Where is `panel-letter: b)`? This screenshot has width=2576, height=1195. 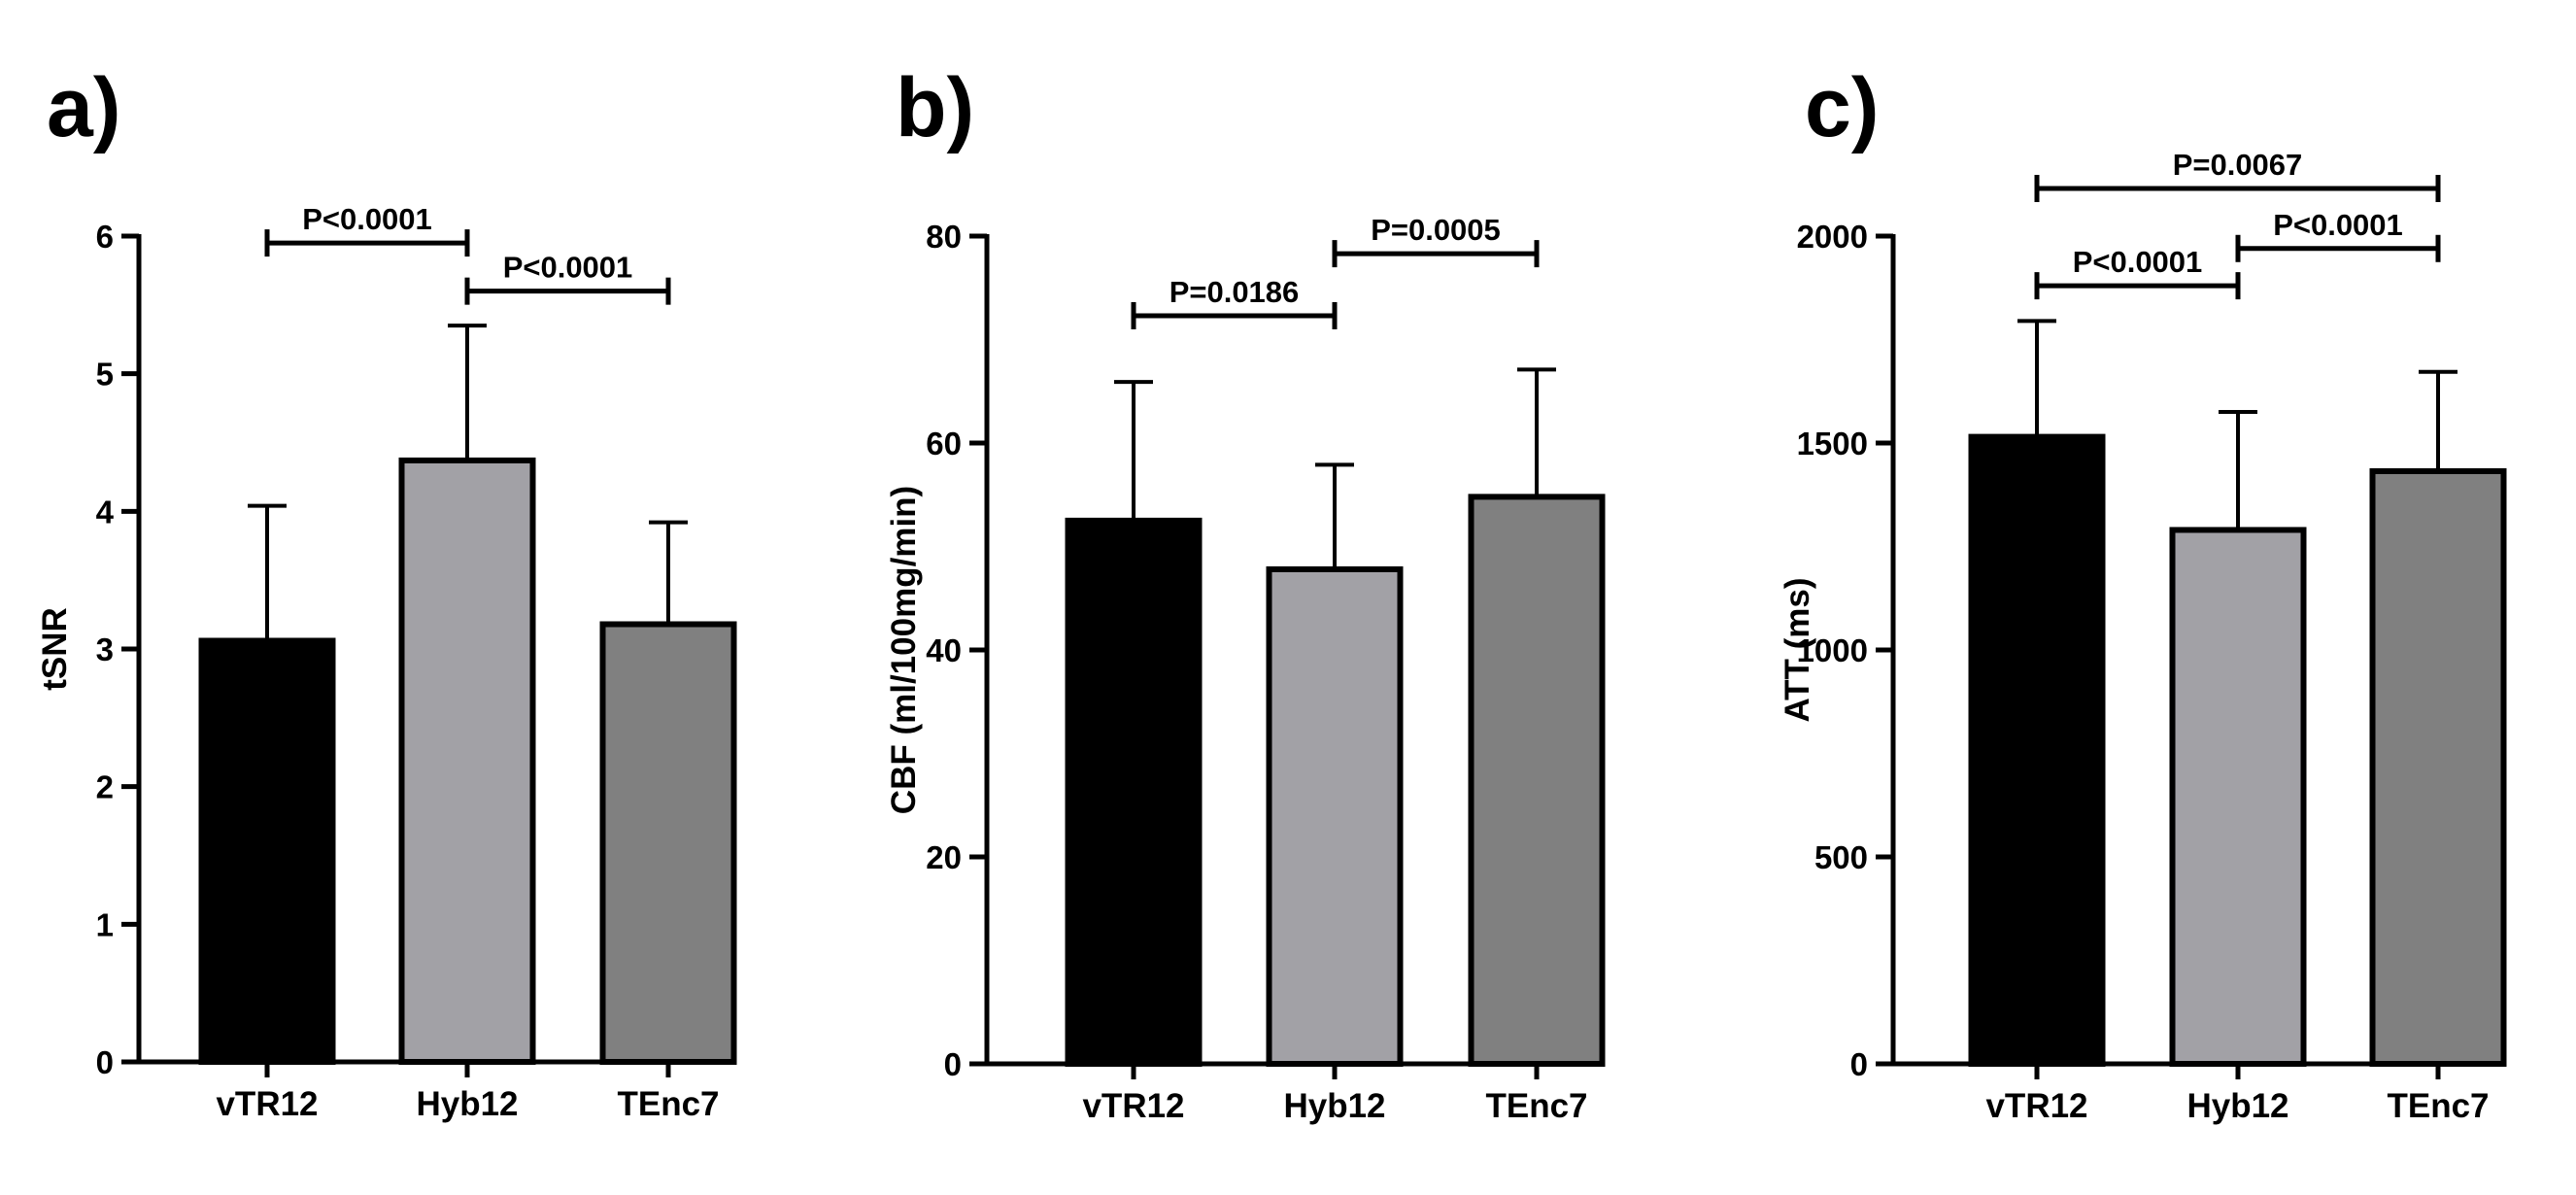 panel-letter: b) is located at coordinates (935, 107).